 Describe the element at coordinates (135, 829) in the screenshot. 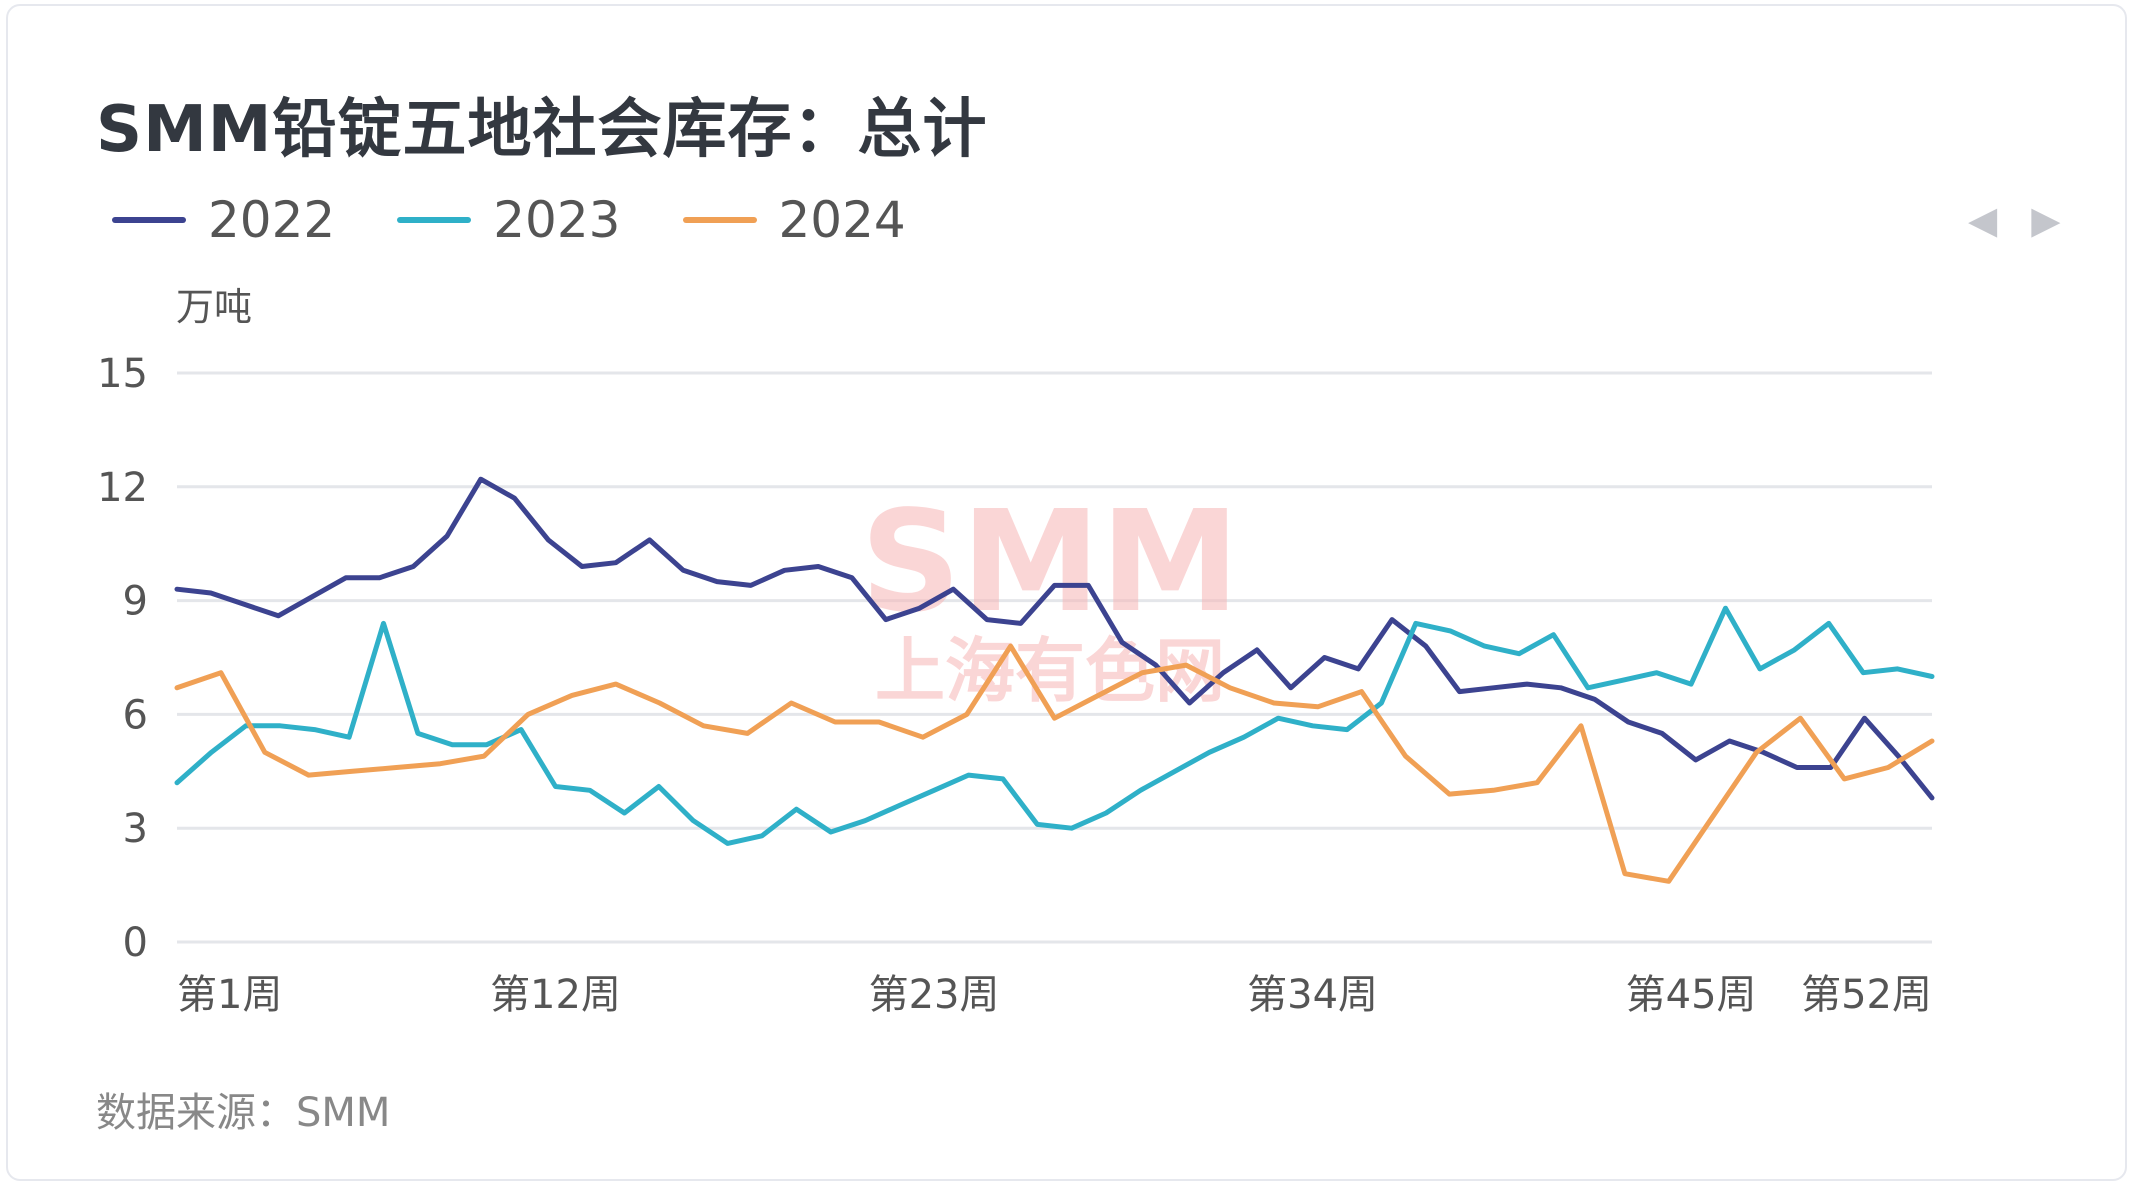

I see `y-tick-label: 3` at that location.